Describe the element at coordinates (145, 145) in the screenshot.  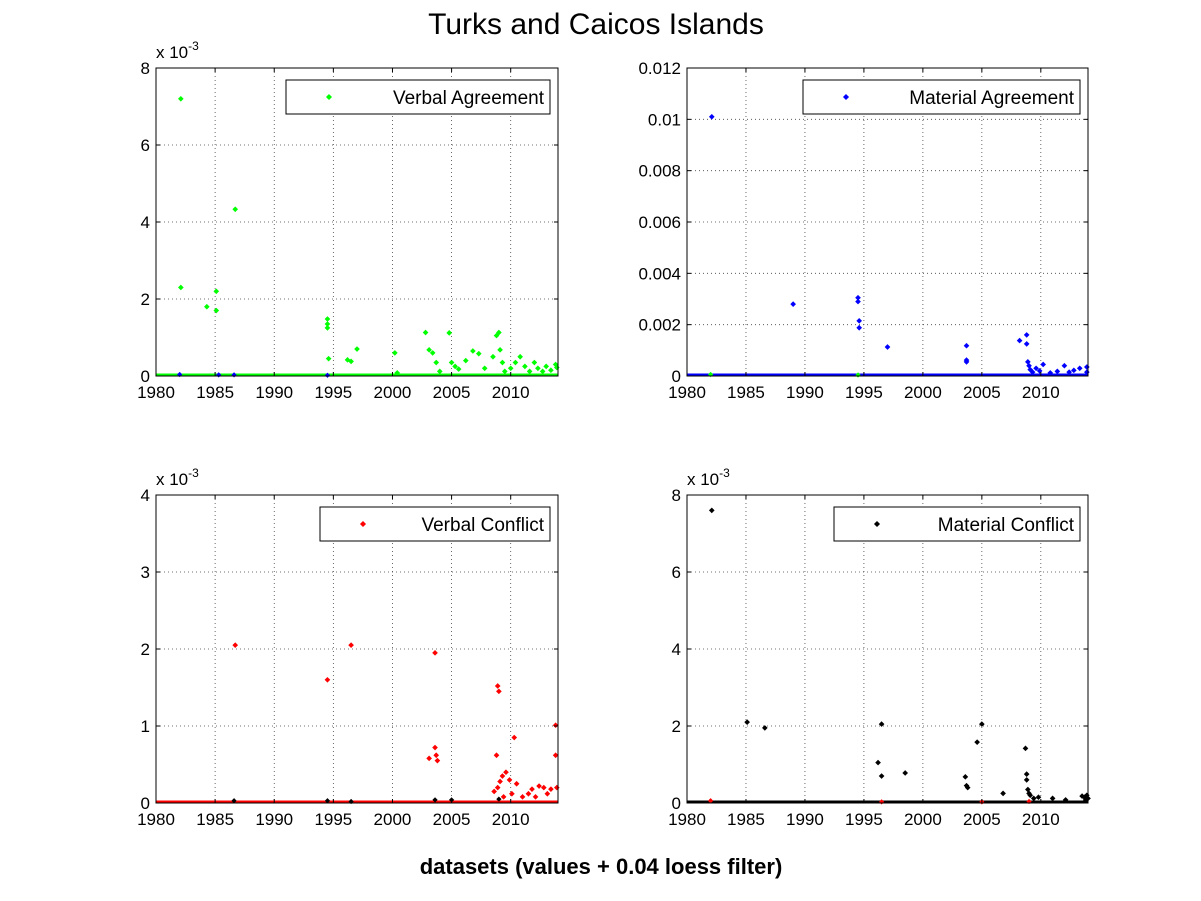
I see `y-tick-label: 6` at that location.